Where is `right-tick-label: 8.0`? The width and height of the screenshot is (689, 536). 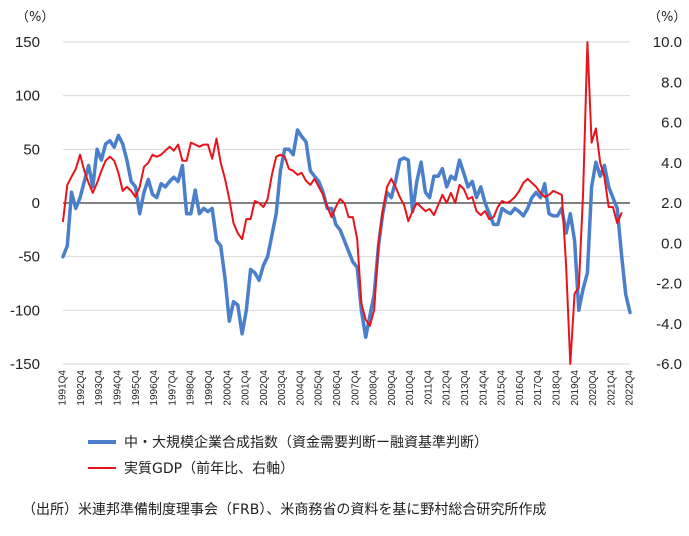
right-tick-label: 8.0 is located at coordinates (671, 82).